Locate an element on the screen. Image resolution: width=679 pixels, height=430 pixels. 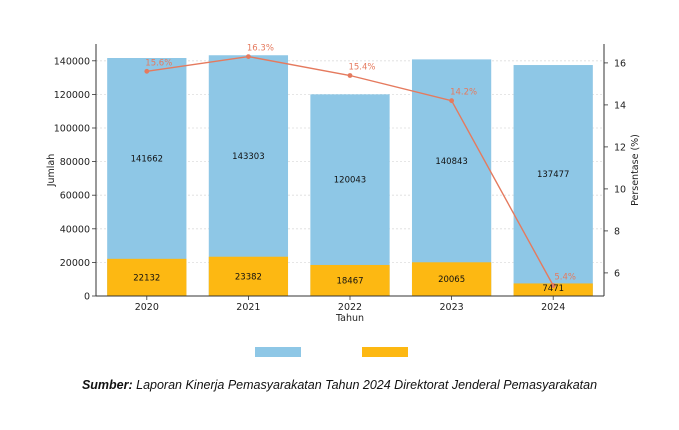
x-tick-label: 2023 is located at coordinates (452, 307).